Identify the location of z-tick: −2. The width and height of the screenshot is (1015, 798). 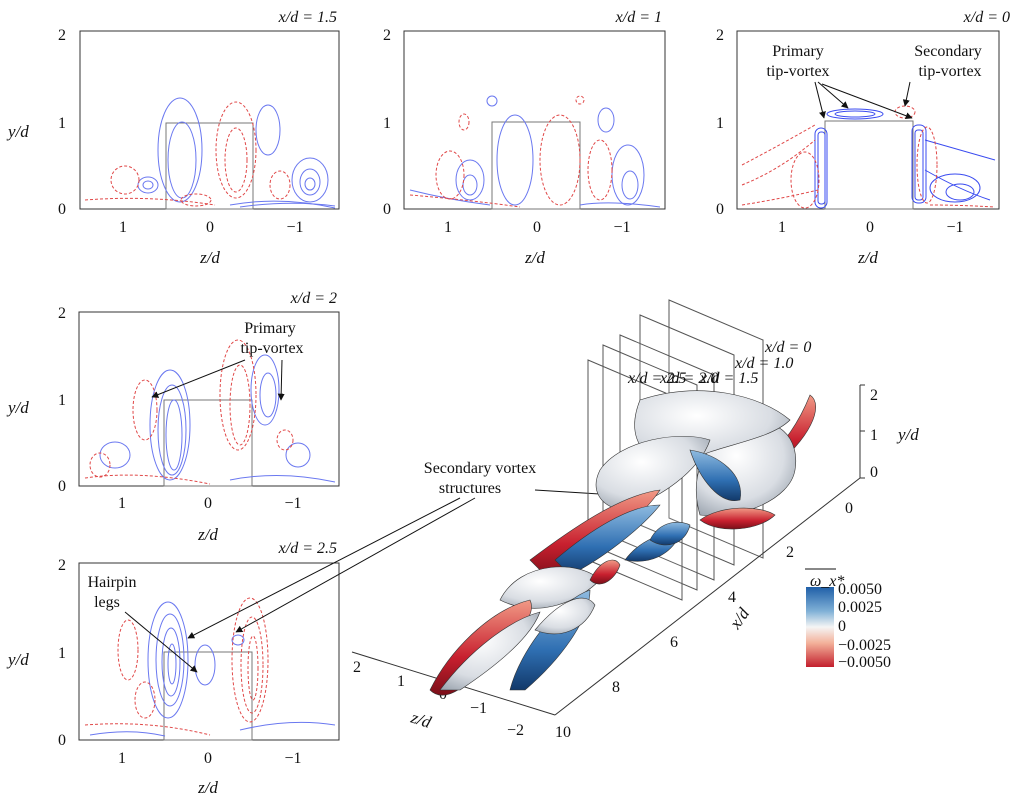
(515, 730).